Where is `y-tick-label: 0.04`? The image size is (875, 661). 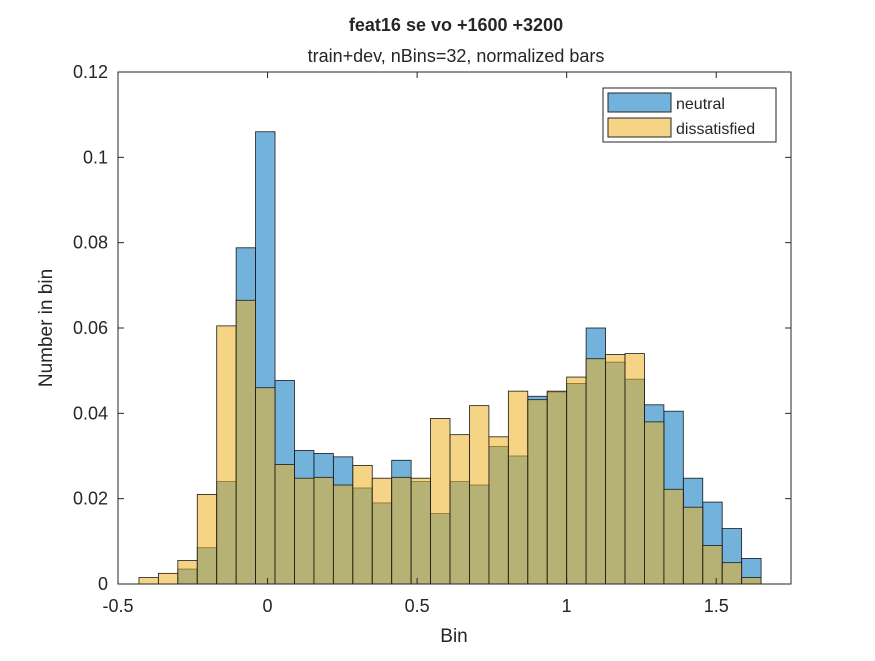 y-tick-label: 0.04 is located at coordinates (90, 413).